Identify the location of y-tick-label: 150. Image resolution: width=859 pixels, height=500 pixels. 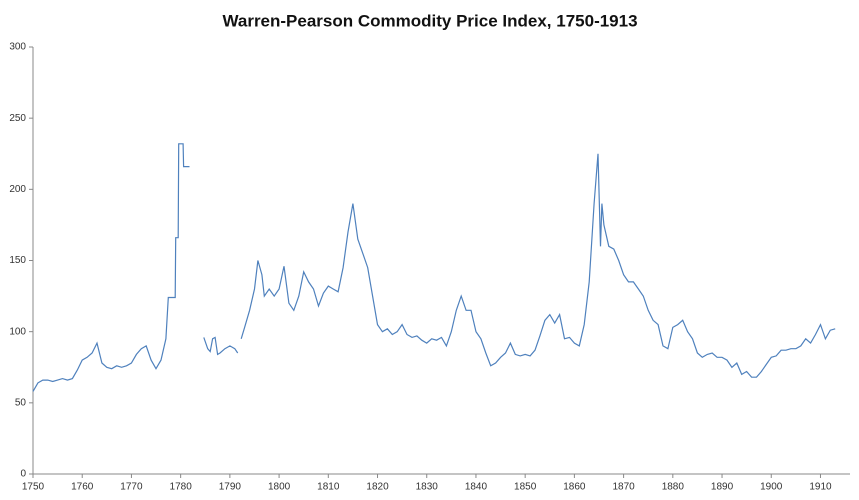
(17, 260).